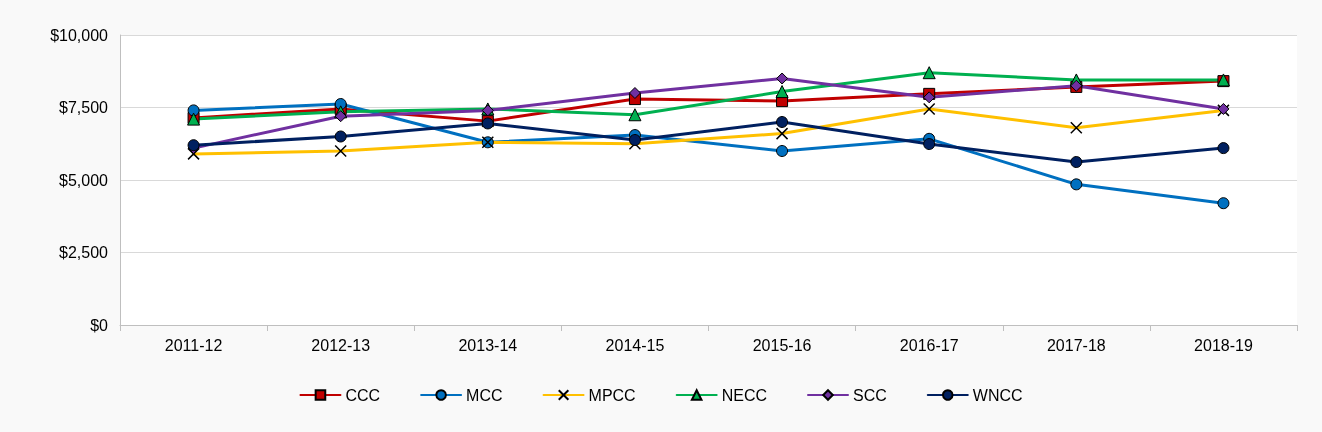  I want to click on y-tick-label: $0, so click(99, 325).